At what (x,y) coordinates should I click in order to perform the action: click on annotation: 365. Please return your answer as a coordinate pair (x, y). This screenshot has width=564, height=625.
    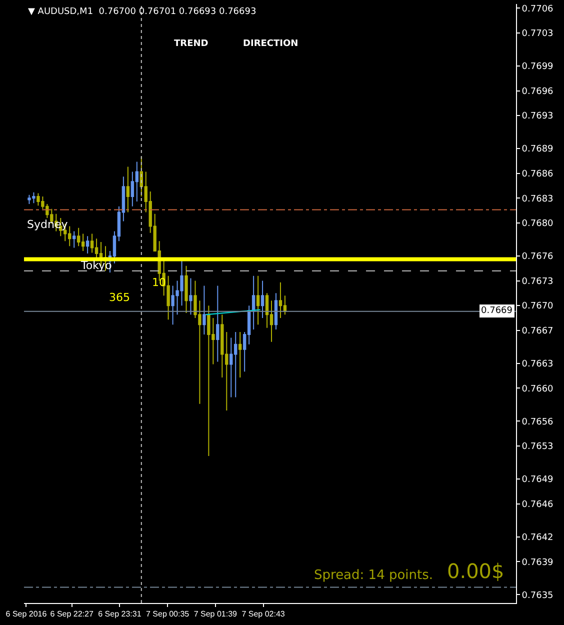
    Looking at the image, I should click on (119, 297).